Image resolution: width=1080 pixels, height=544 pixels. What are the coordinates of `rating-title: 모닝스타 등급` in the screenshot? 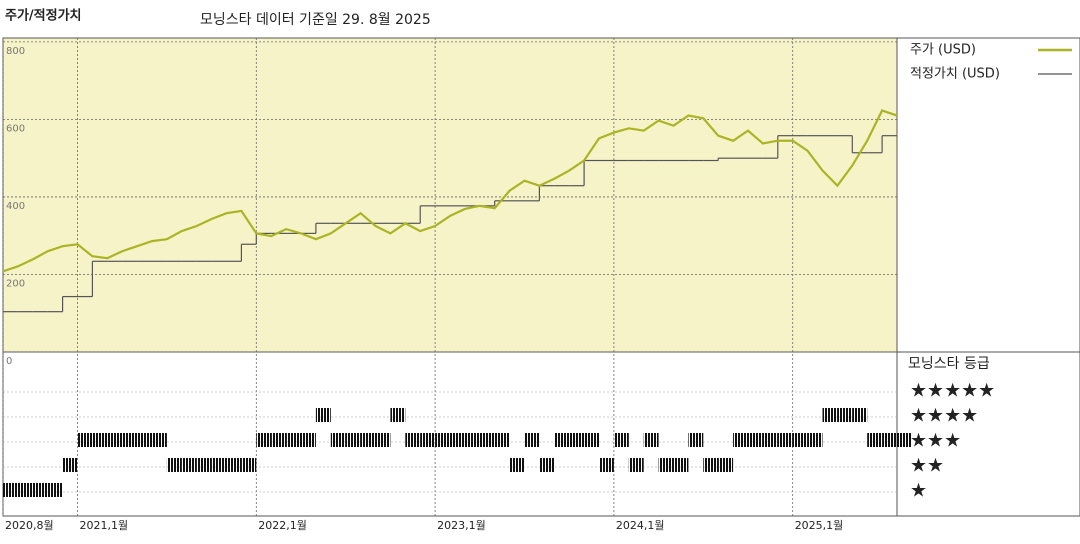 It's located at (949, 364).